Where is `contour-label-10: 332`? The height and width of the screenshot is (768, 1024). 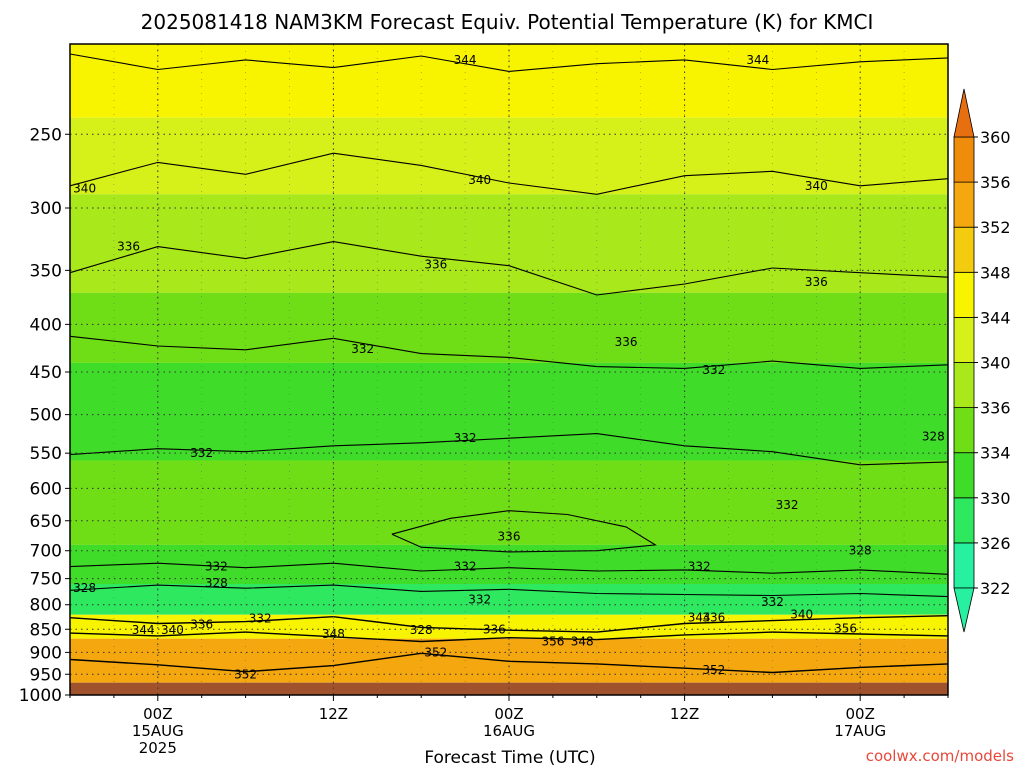 contour-label-10: 332 is located at coordinates (713, 370).